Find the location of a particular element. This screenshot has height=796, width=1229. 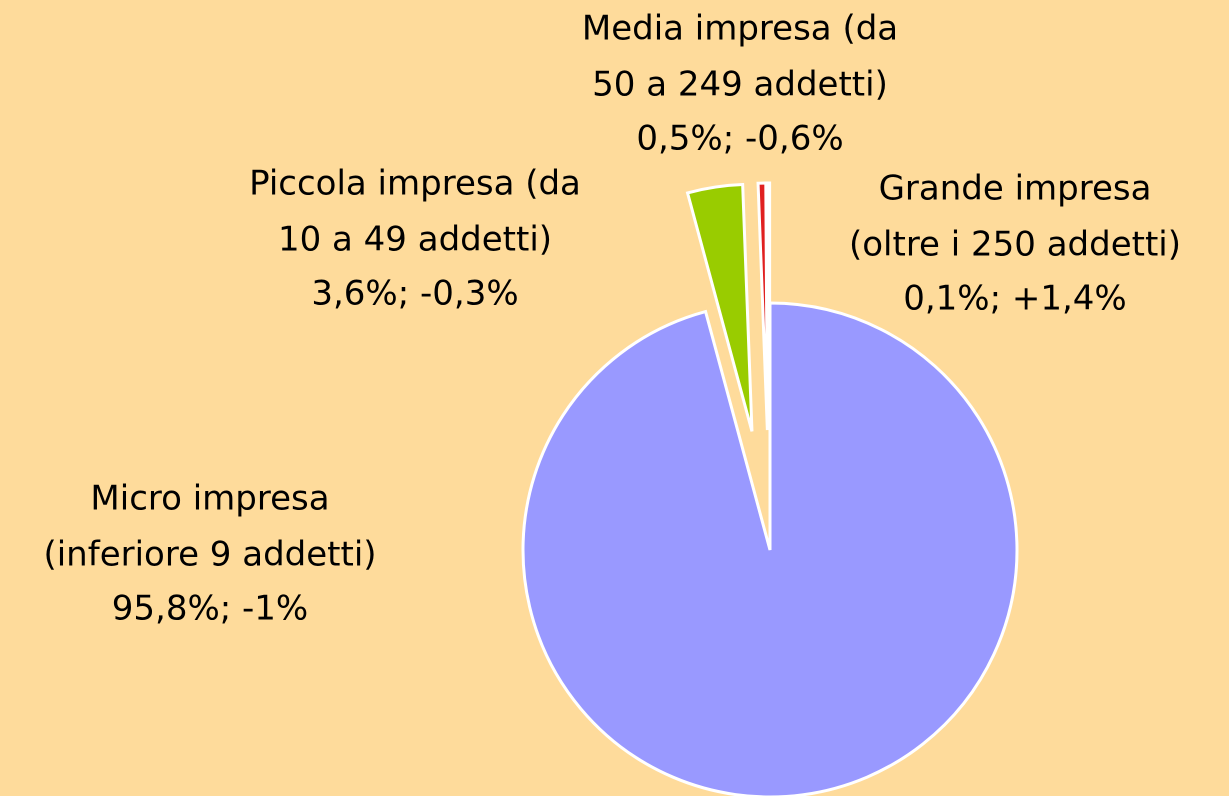

slice-value-label: 0,5%; -0,6% is located at coordinates (739, 139).